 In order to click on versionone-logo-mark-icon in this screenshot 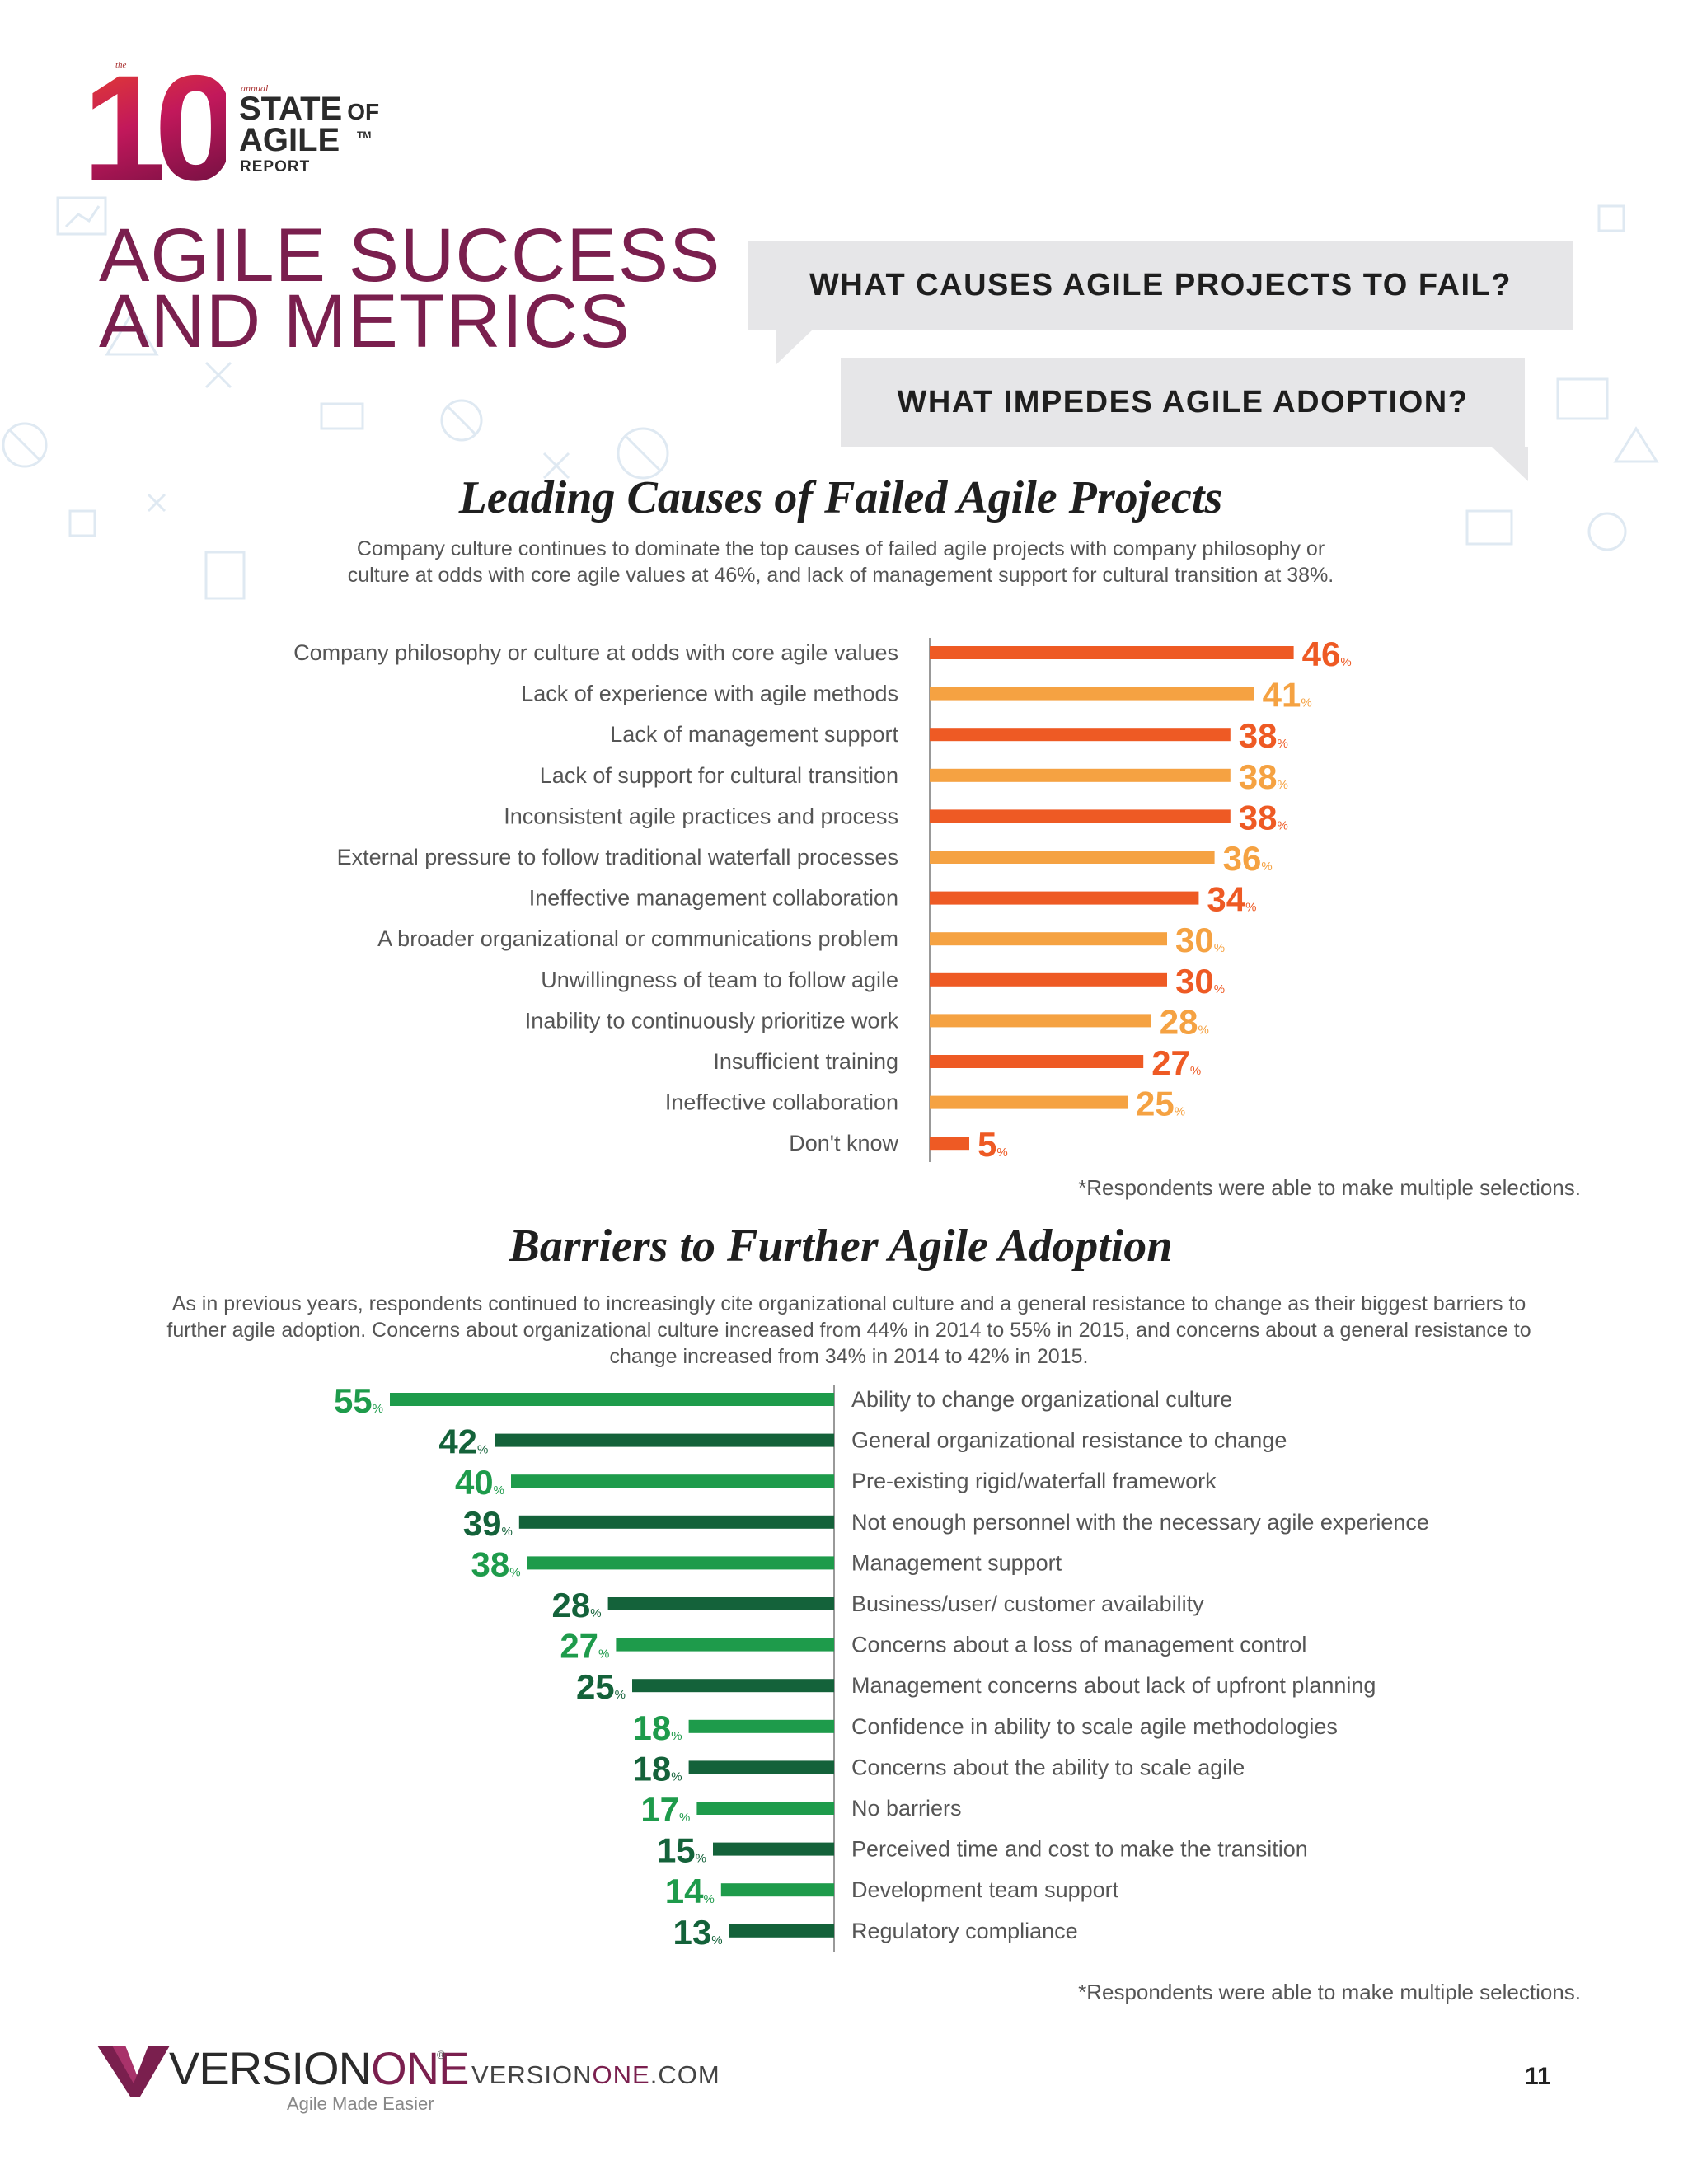, I will do `click(133, 2071)`.